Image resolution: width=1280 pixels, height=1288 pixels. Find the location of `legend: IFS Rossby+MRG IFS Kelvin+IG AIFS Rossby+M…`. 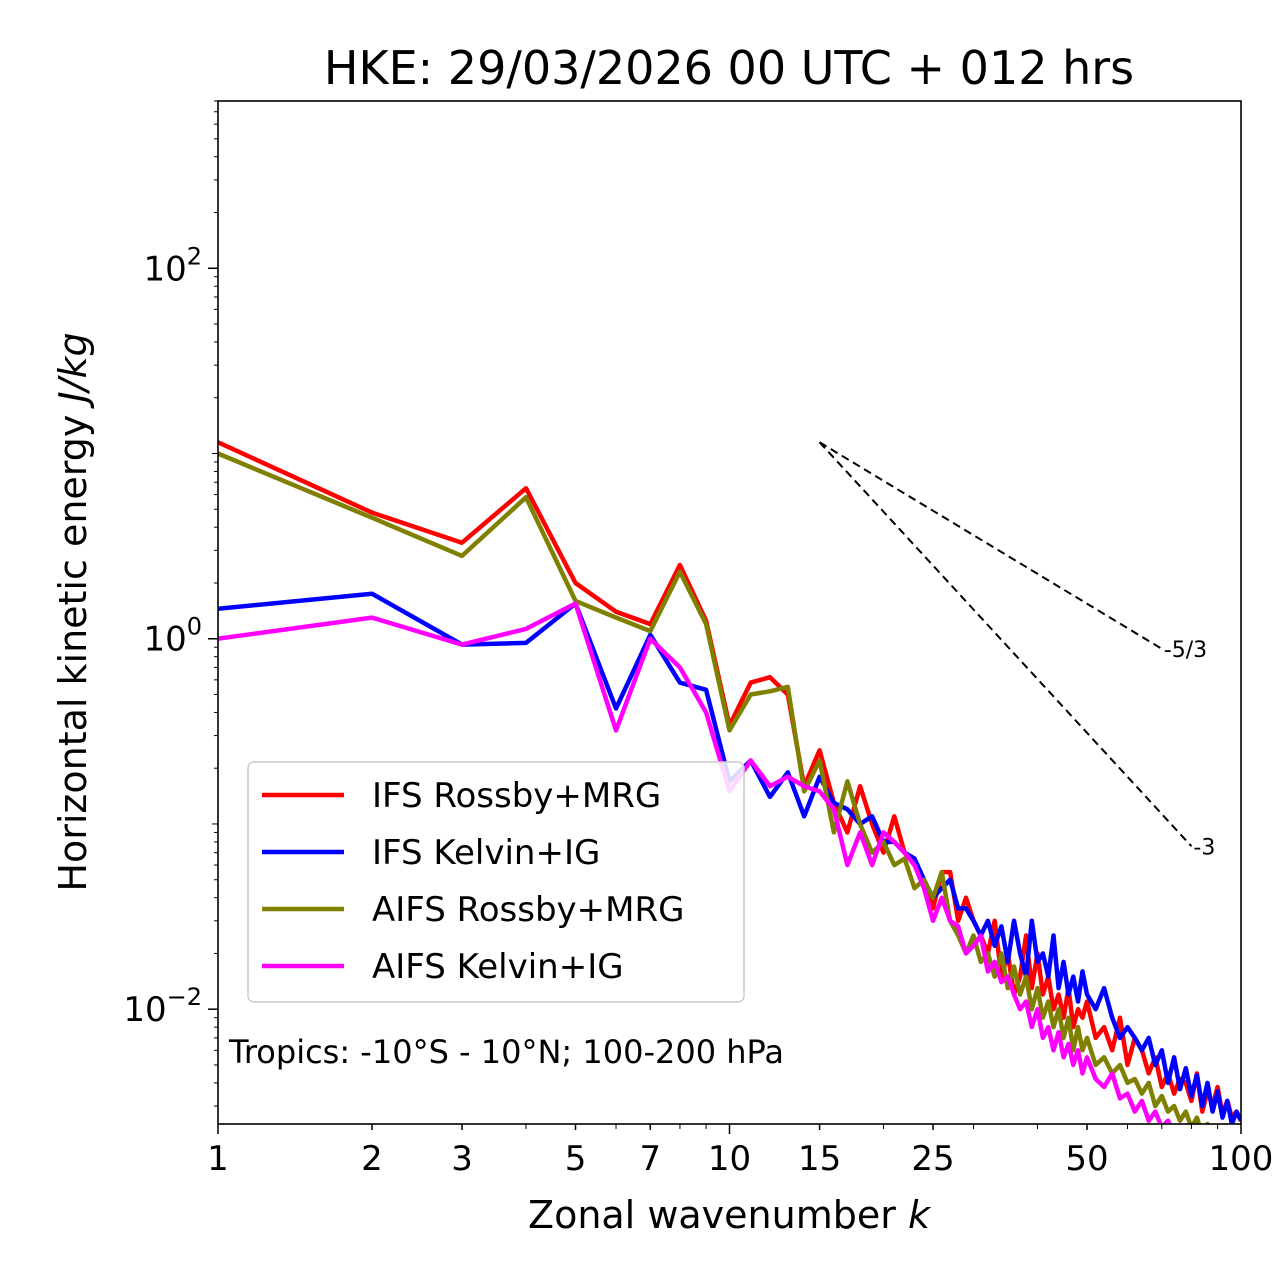

legend: IFS Rossby+MRG IFS Kelvin+IG AIFS Rossby+M… is located at coordinates (496, 882).